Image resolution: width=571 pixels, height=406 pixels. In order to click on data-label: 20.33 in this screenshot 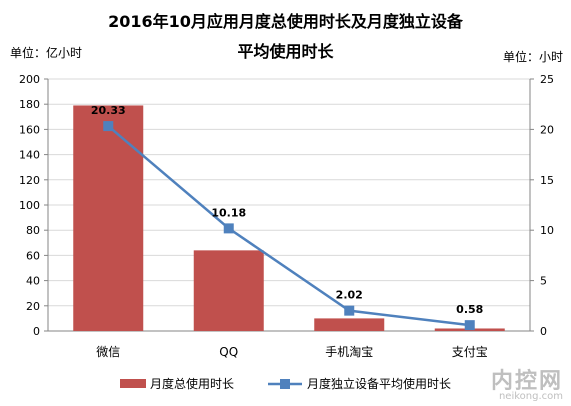, I will do `click(108, 110)`.